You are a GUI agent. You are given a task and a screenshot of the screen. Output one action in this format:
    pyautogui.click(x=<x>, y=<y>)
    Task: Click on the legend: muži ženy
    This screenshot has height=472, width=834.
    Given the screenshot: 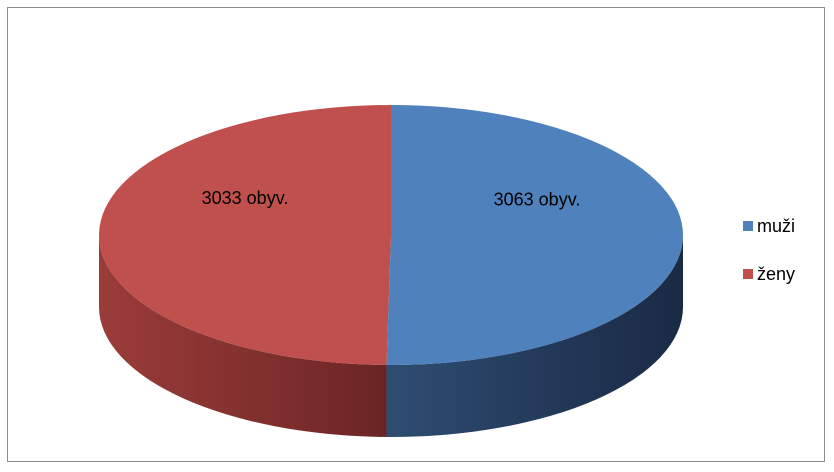 What is the action you would take?
    pyautogui.click(x=769, y=264)
    